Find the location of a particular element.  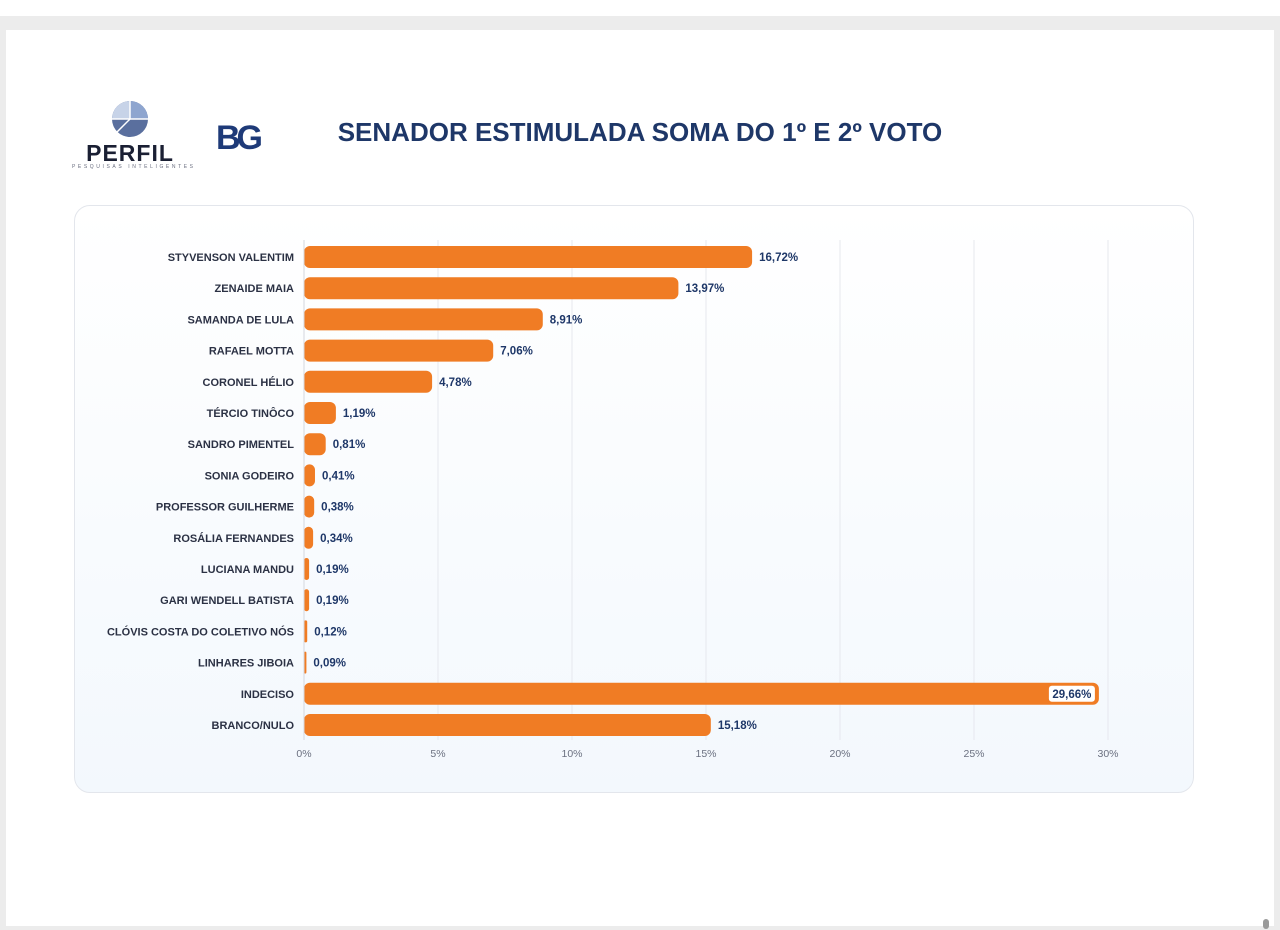

value-label: 16,72% is located at coordinates (778, 258).